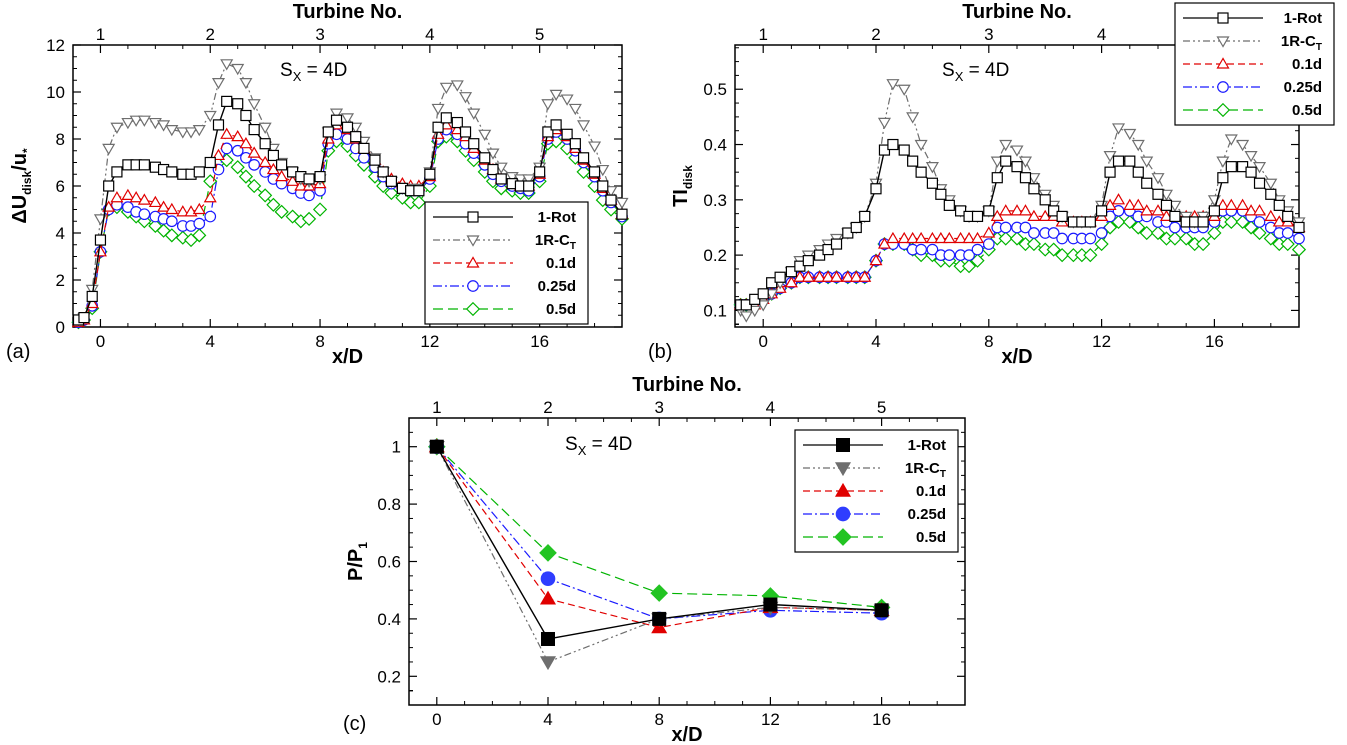 Image resolution: width=1347 pixels, height=745 pixels. What do you see at coordinates (21, 186) in the screenshot?
I see `y-axis-label: ΔUdisk/u*` at bounding box center [21, 186].